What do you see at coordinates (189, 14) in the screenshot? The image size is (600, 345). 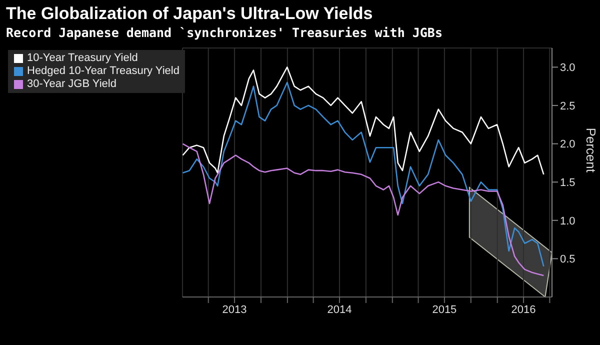 I see `chart-title: The Globalization of Japan's Ultra-Low Yields` at bounding box center [189, 14].